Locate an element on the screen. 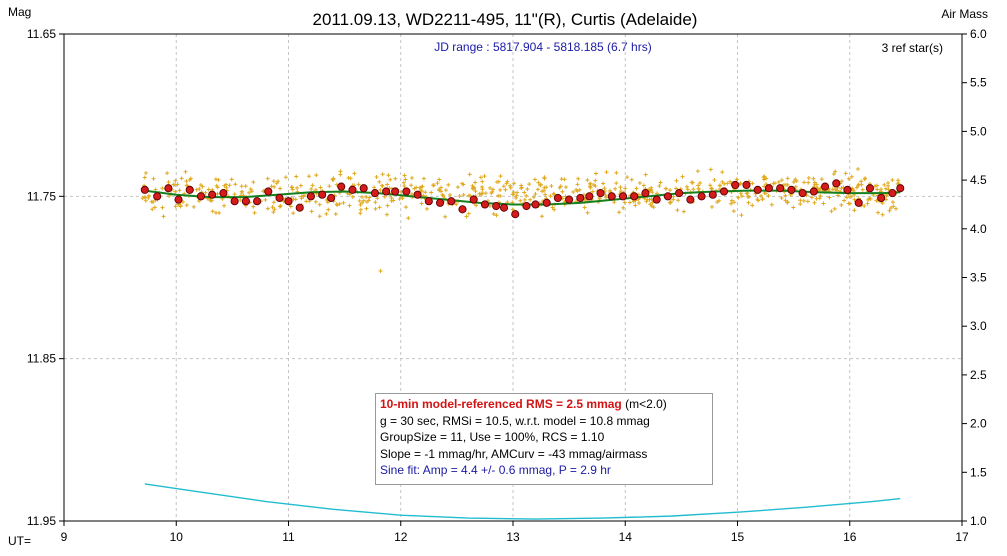 The height and width of the screenshot is (556, 1007). x-tick-label: 15 is located at coordinates (738, 537).